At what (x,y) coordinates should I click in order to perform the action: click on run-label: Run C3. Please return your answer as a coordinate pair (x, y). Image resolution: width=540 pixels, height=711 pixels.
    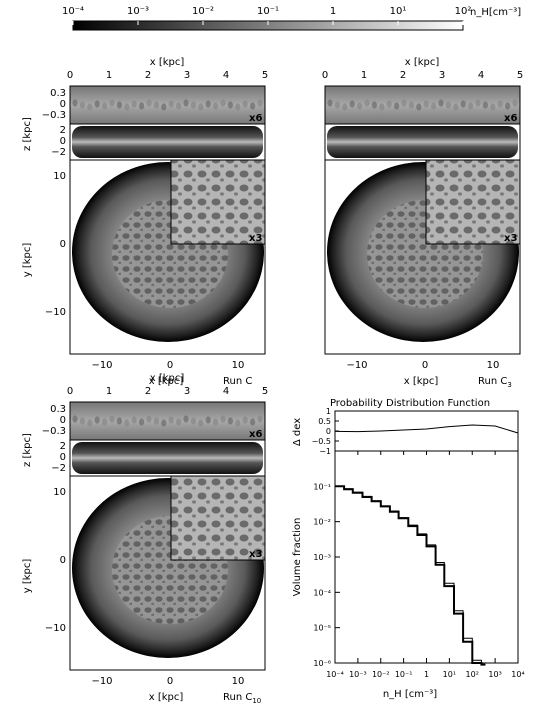
    Looking at the image, I should click on (495, 382).